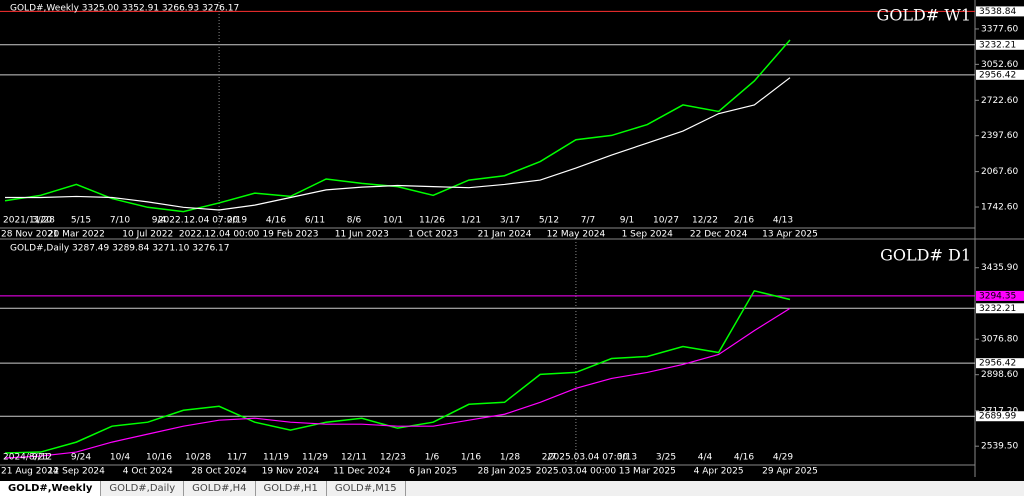 The image size is (1024, 496). I want to click on time-label: 4/29, so click(783, 458).